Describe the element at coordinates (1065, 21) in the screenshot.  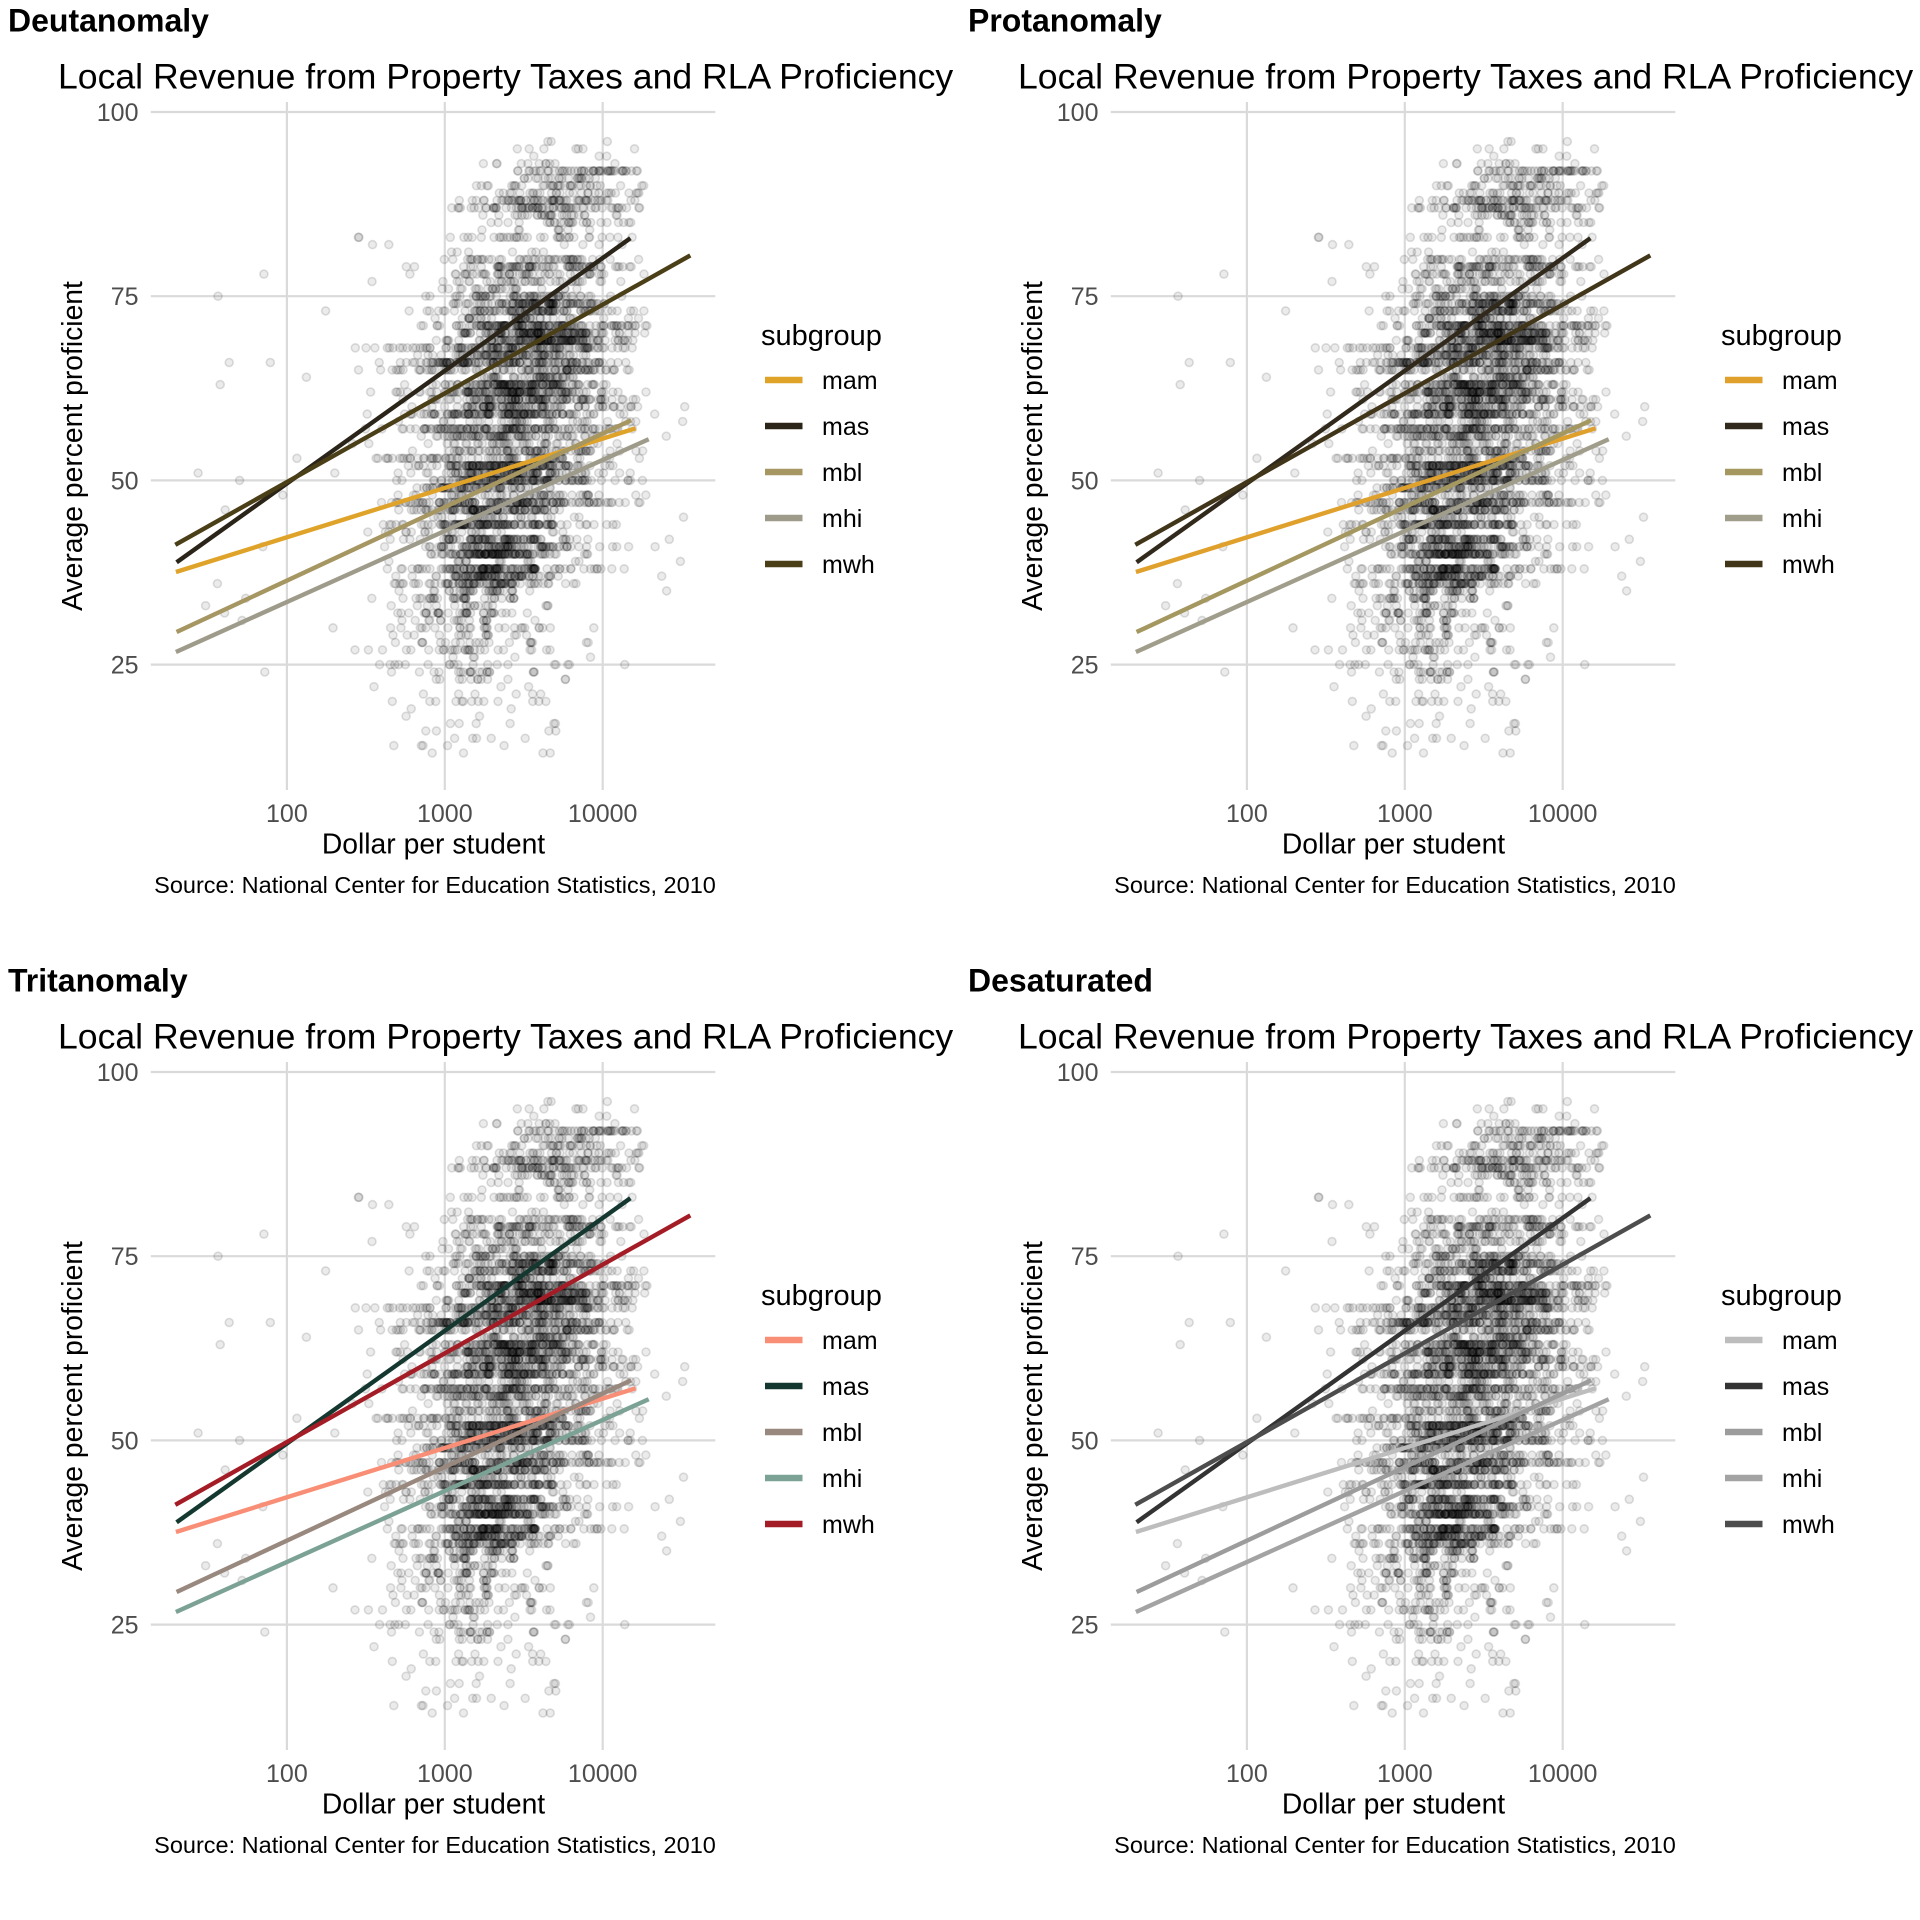
I see `svg-text: Protanomaly` at that location.